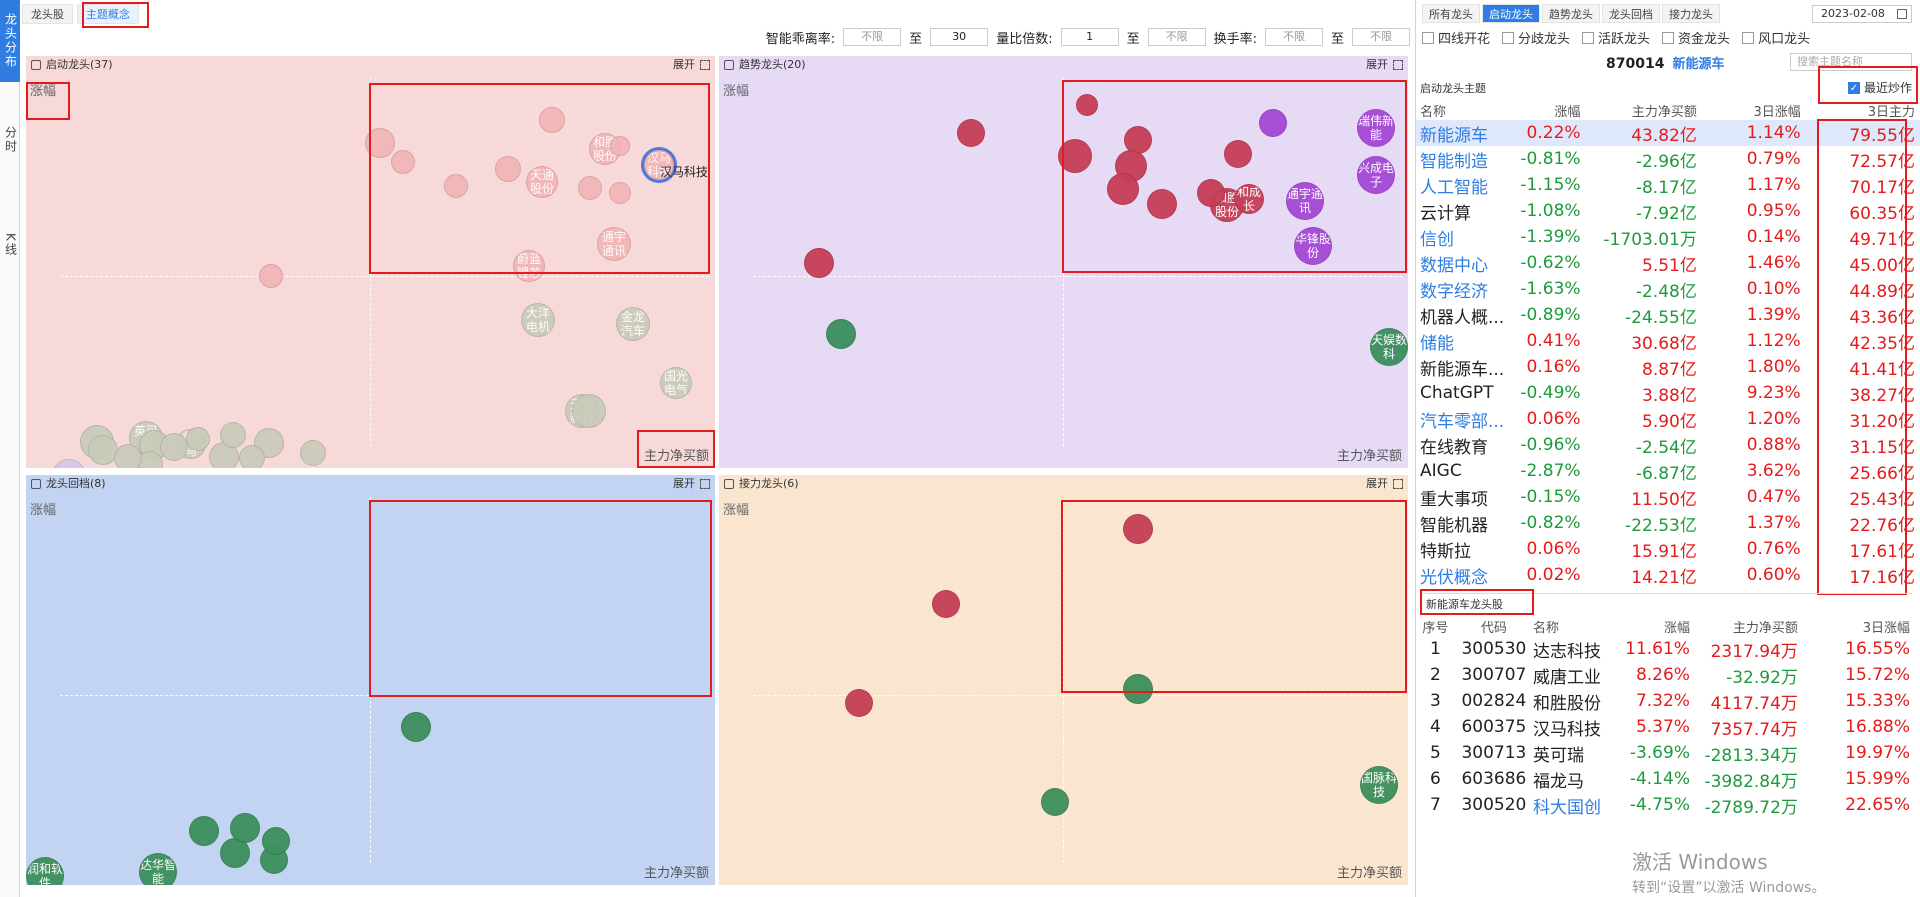 The height and width of the screenshot is (897, 1920). What do you see at coordinates (1666, 805) in the screenshot?
I see `leader-row: 7 300520 科大国创 -4.75% -2789.72万 22.65%` at bounding box center [1666, 805].